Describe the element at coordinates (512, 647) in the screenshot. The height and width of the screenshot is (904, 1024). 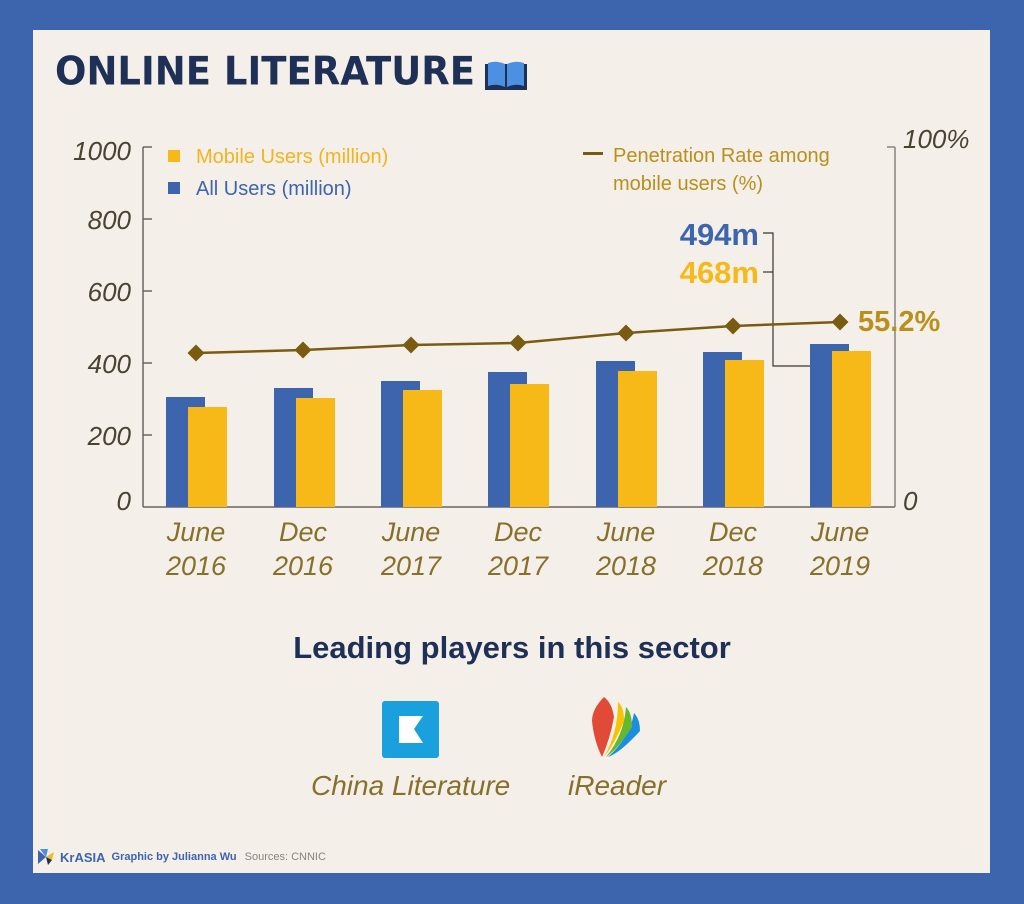
I see `section-title: Leading players in this sector` at that location.